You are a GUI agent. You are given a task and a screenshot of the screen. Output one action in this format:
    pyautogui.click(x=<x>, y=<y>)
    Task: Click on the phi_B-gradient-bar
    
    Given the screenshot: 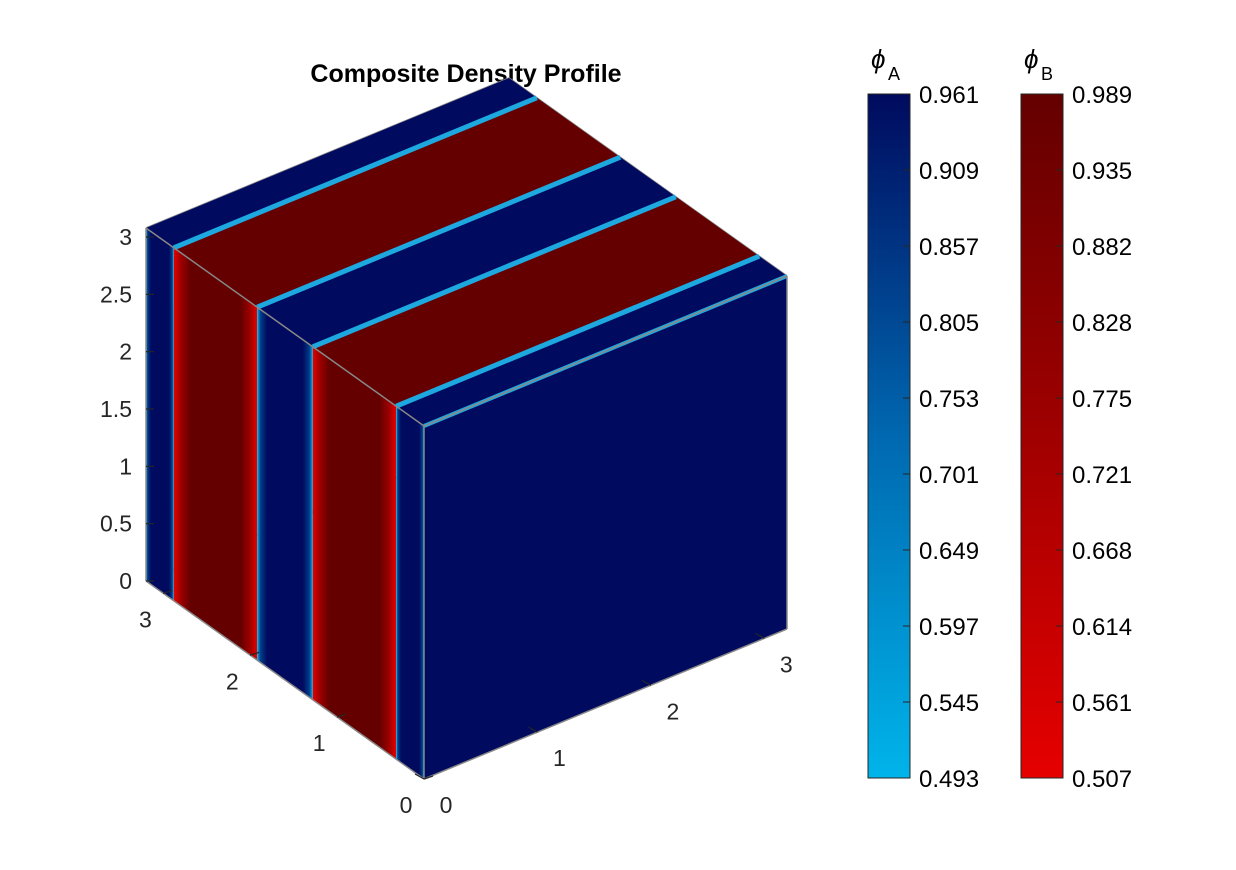 What is the action you would take?
    pyautogui.click(x=1042, y=436)
    